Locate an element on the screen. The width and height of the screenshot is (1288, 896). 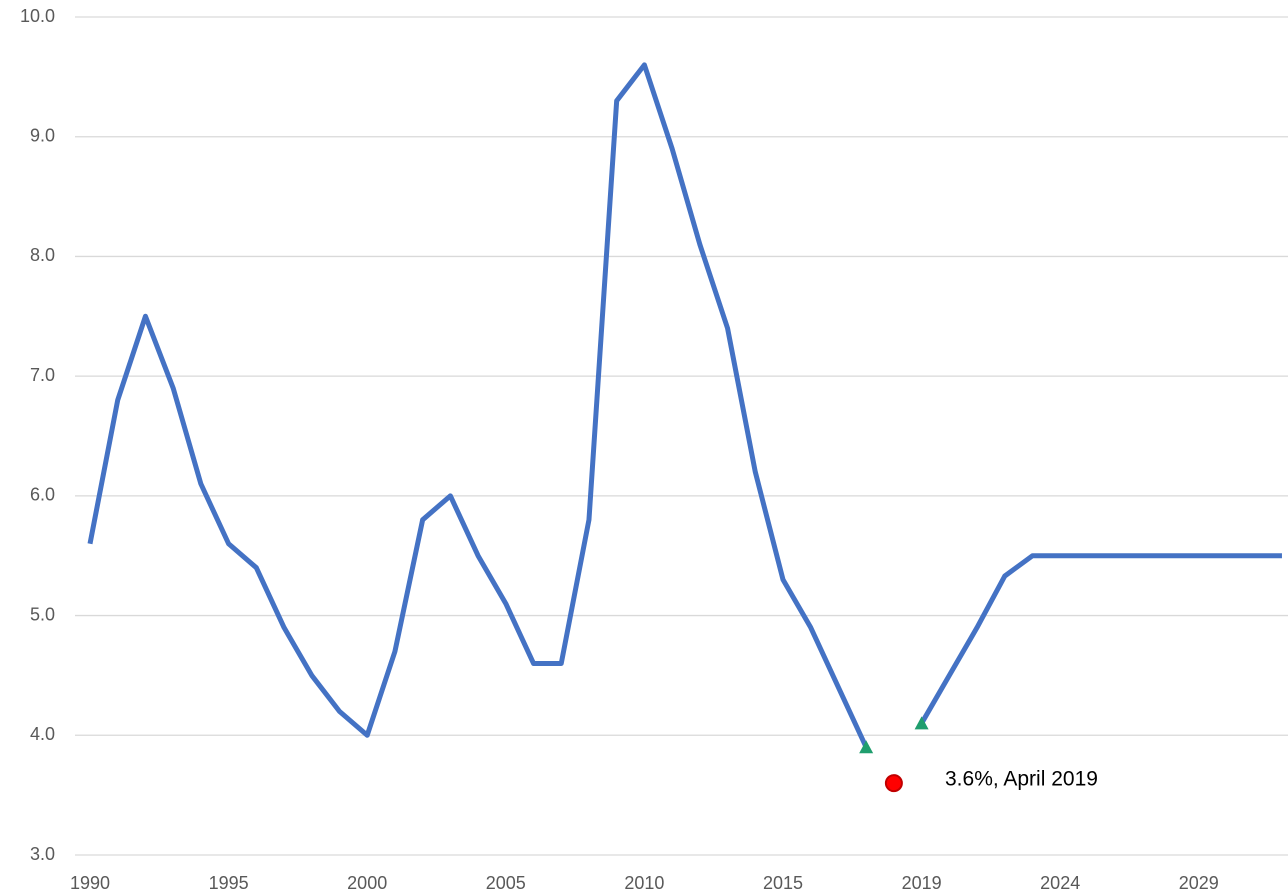
x-tick-label: 2005 is located at coordinates (506, 883).